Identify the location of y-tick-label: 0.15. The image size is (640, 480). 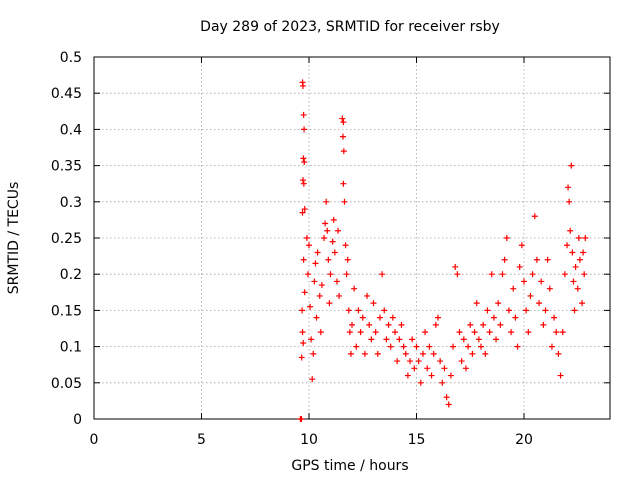
(66, 311).